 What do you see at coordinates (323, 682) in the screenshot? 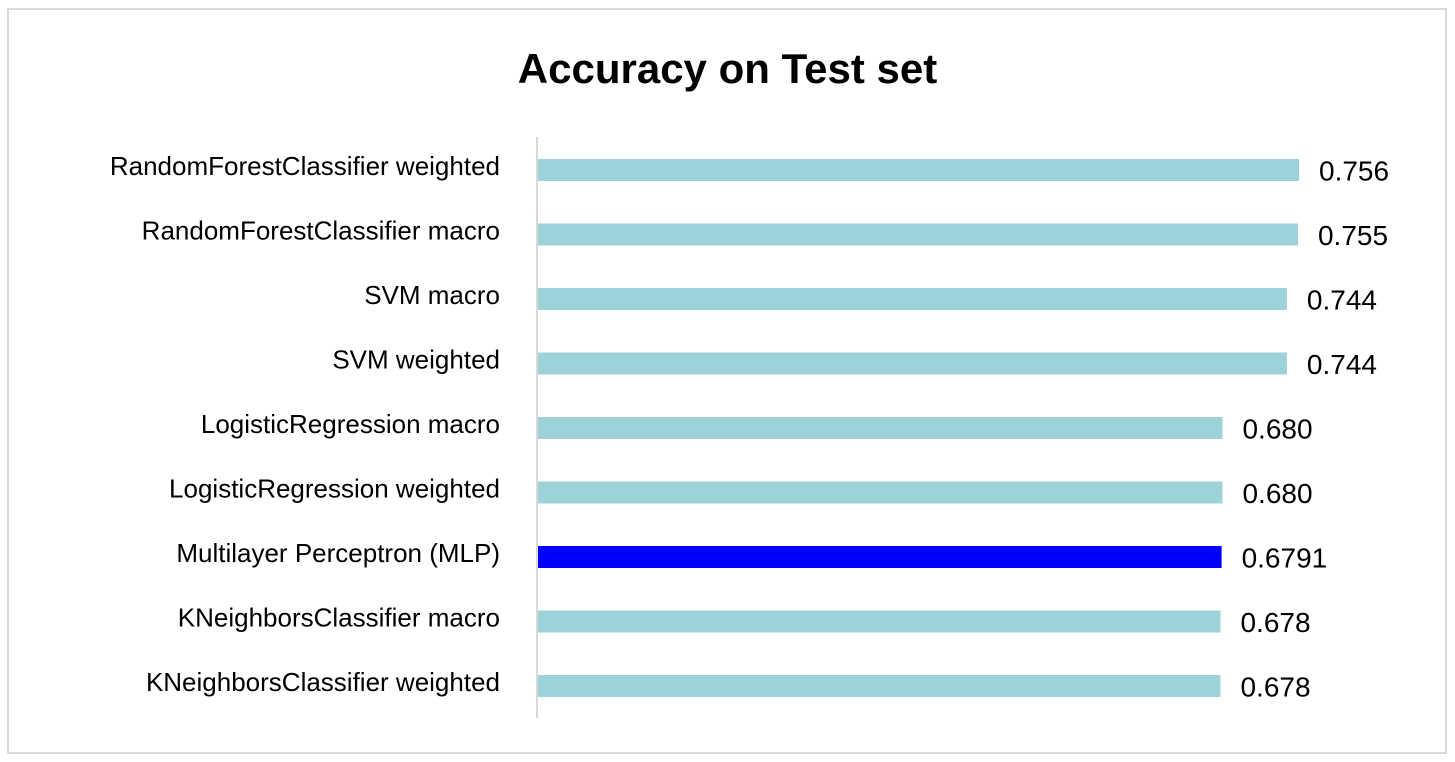
I see `category-label: KNeighborsClassifier weighted` at bounding box center [323, 682].